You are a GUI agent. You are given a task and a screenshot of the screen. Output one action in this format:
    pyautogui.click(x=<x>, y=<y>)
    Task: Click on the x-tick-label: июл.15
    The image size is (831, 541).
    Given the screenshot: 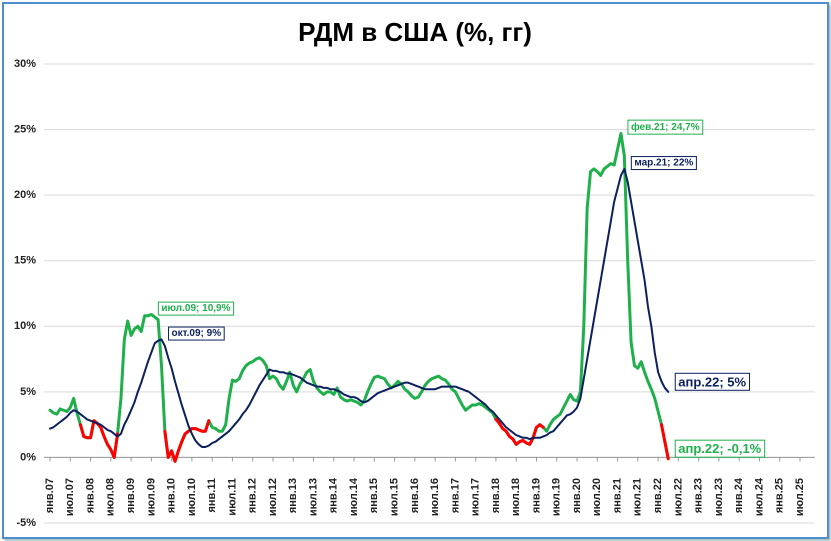 What is the action you would take?
    pyautogui.click(x=395, y=497)
    